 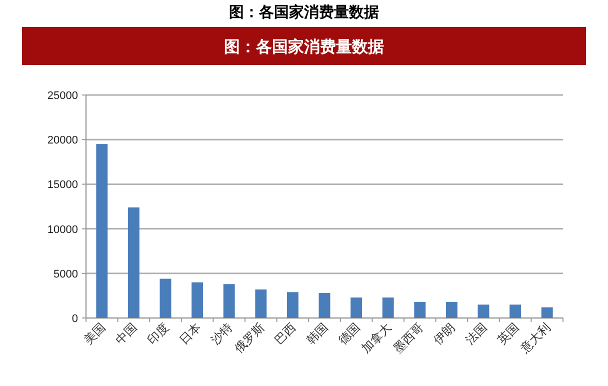 I want to click on x-tick-label: 日本, so click(x=190, y=334).